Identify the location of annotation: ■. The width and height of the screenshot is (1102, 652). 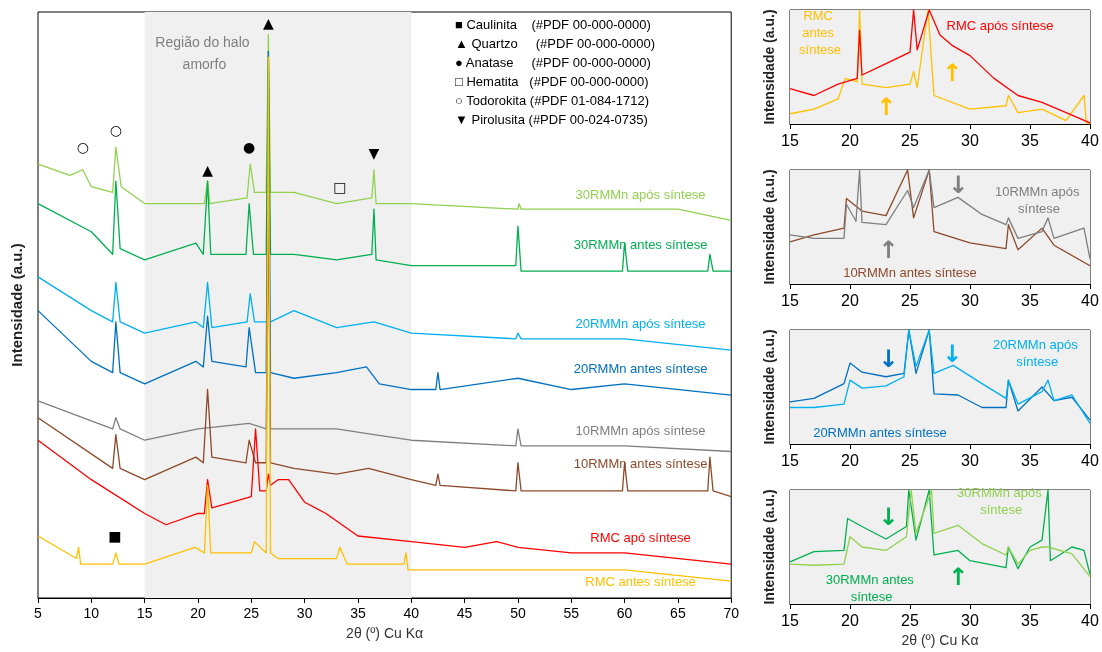
(115, 536).